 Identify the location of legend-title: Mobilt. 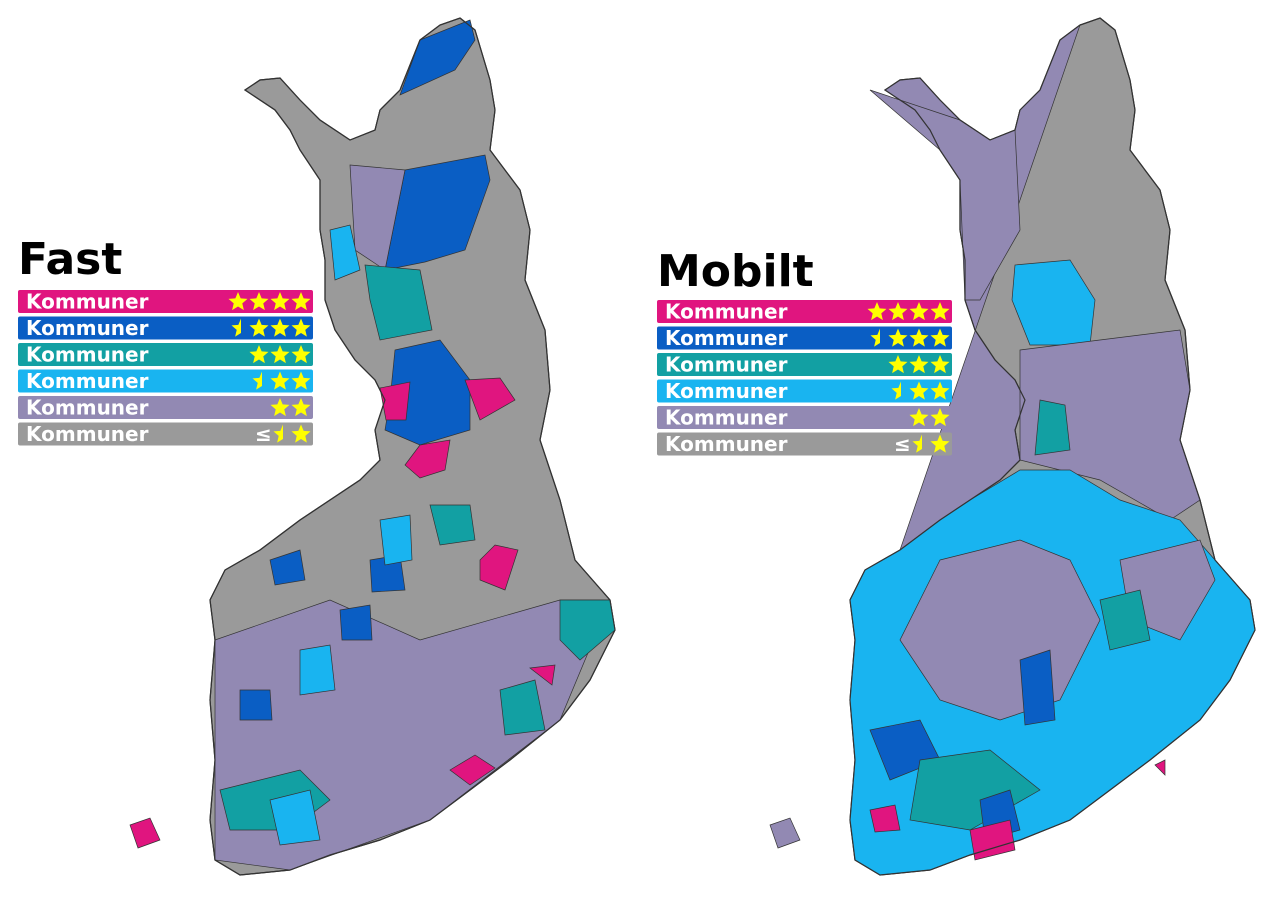
(735, 271).